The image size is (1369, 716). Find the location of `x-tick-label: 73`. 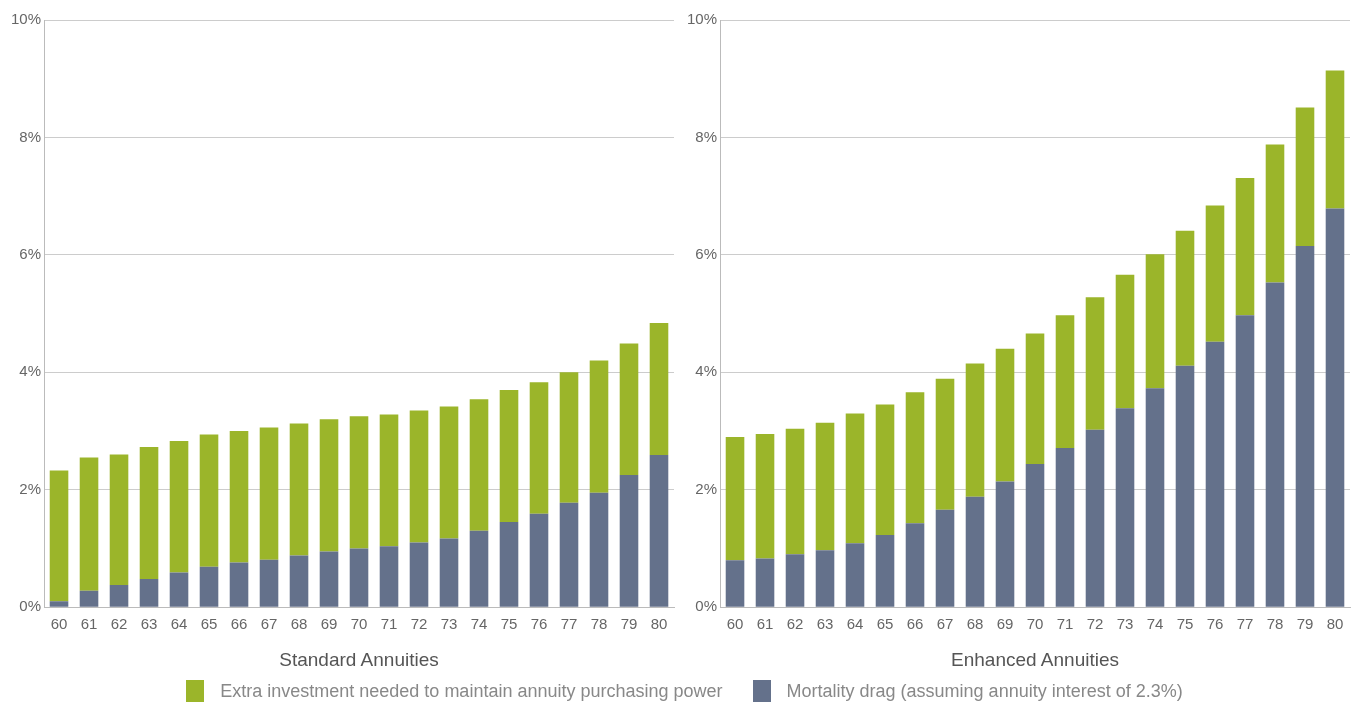

x-tick-label: 73 is located at coordinates (449, 624).